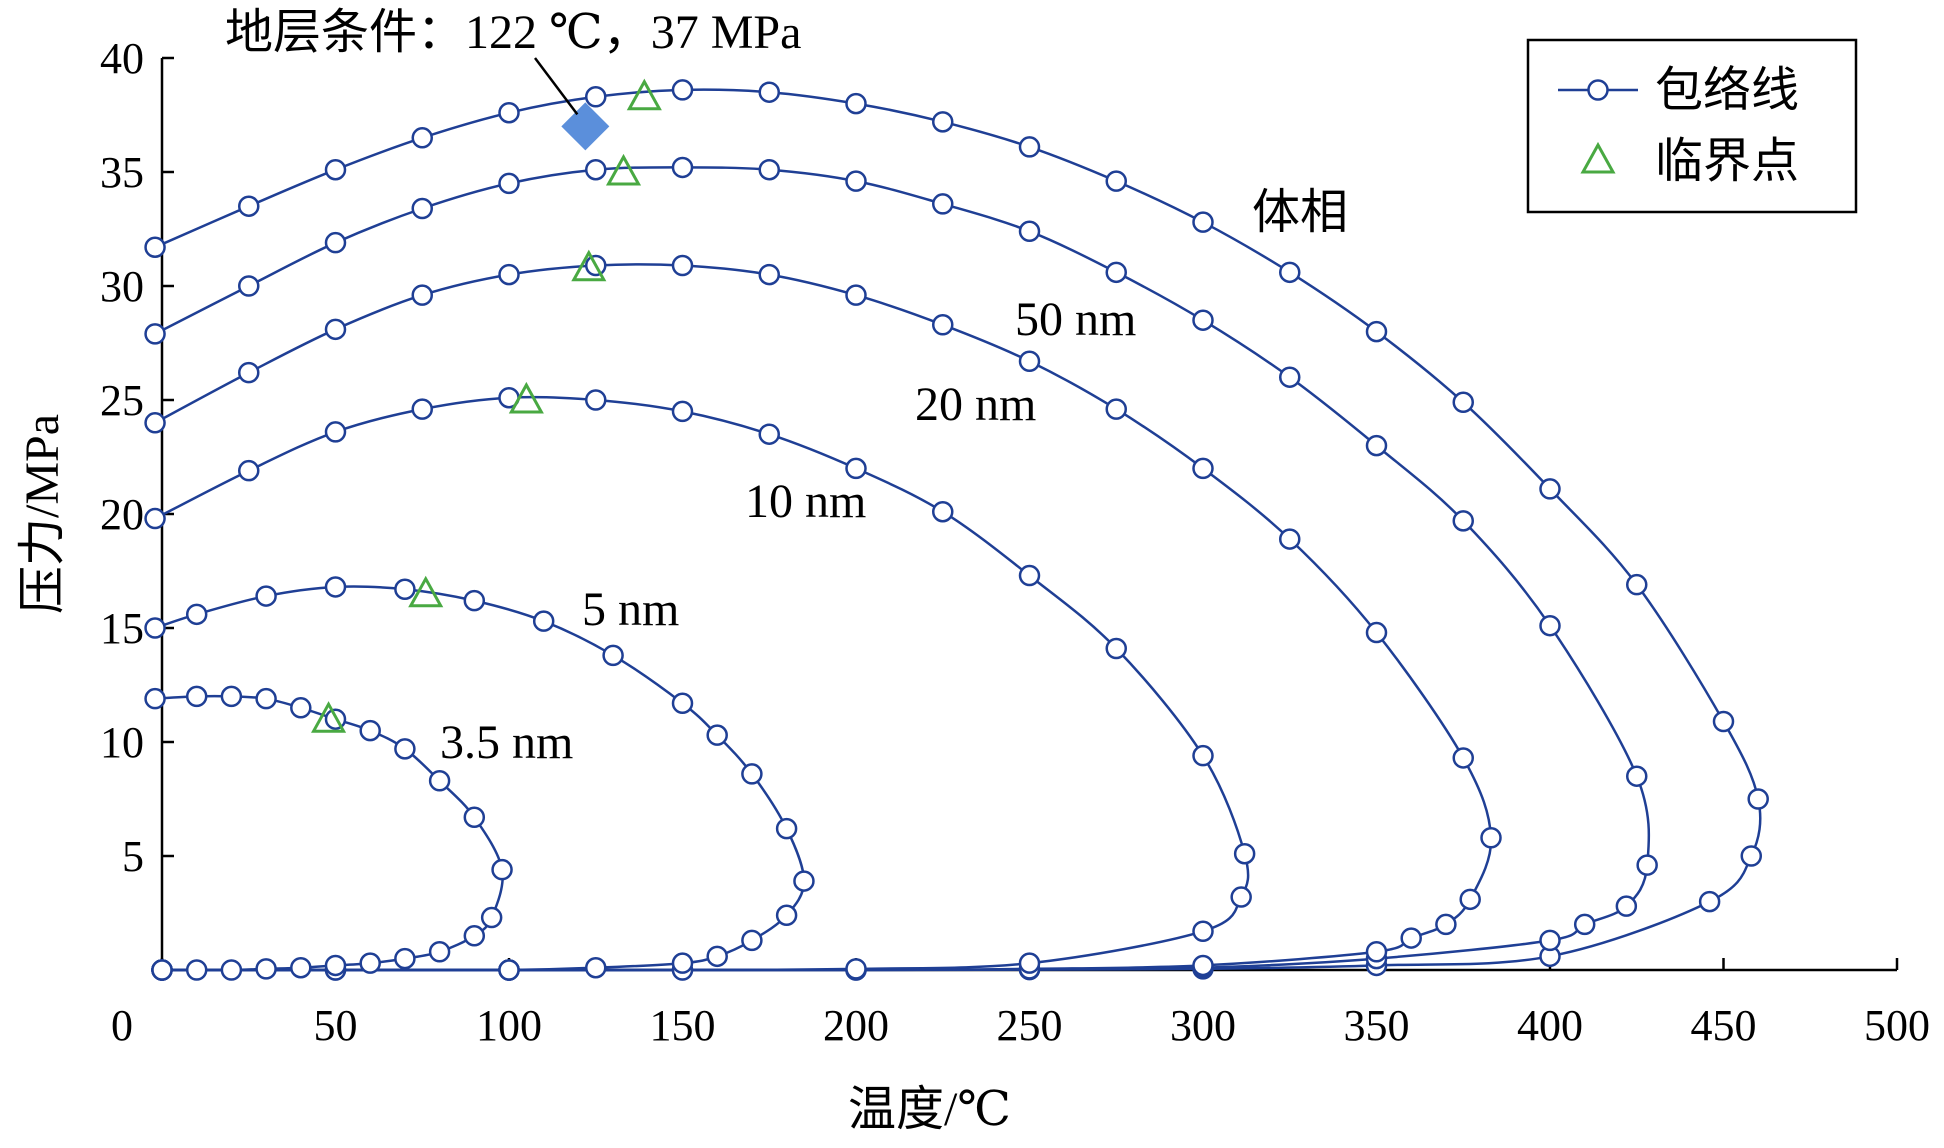 This screenshot has height=1148, width=1944. I want to click on y-axis-label: 压力/MPa, so click(42, 514).